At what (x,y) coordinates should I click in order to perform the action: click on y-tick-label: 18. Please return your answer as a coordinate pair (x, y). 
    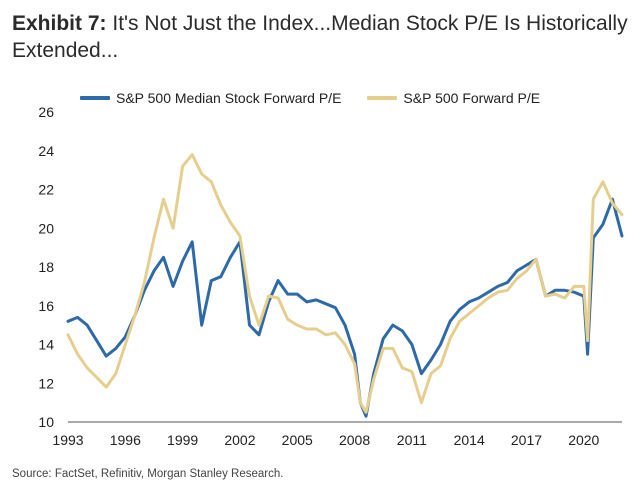
    Looking at the image, I should click on (46, 267).